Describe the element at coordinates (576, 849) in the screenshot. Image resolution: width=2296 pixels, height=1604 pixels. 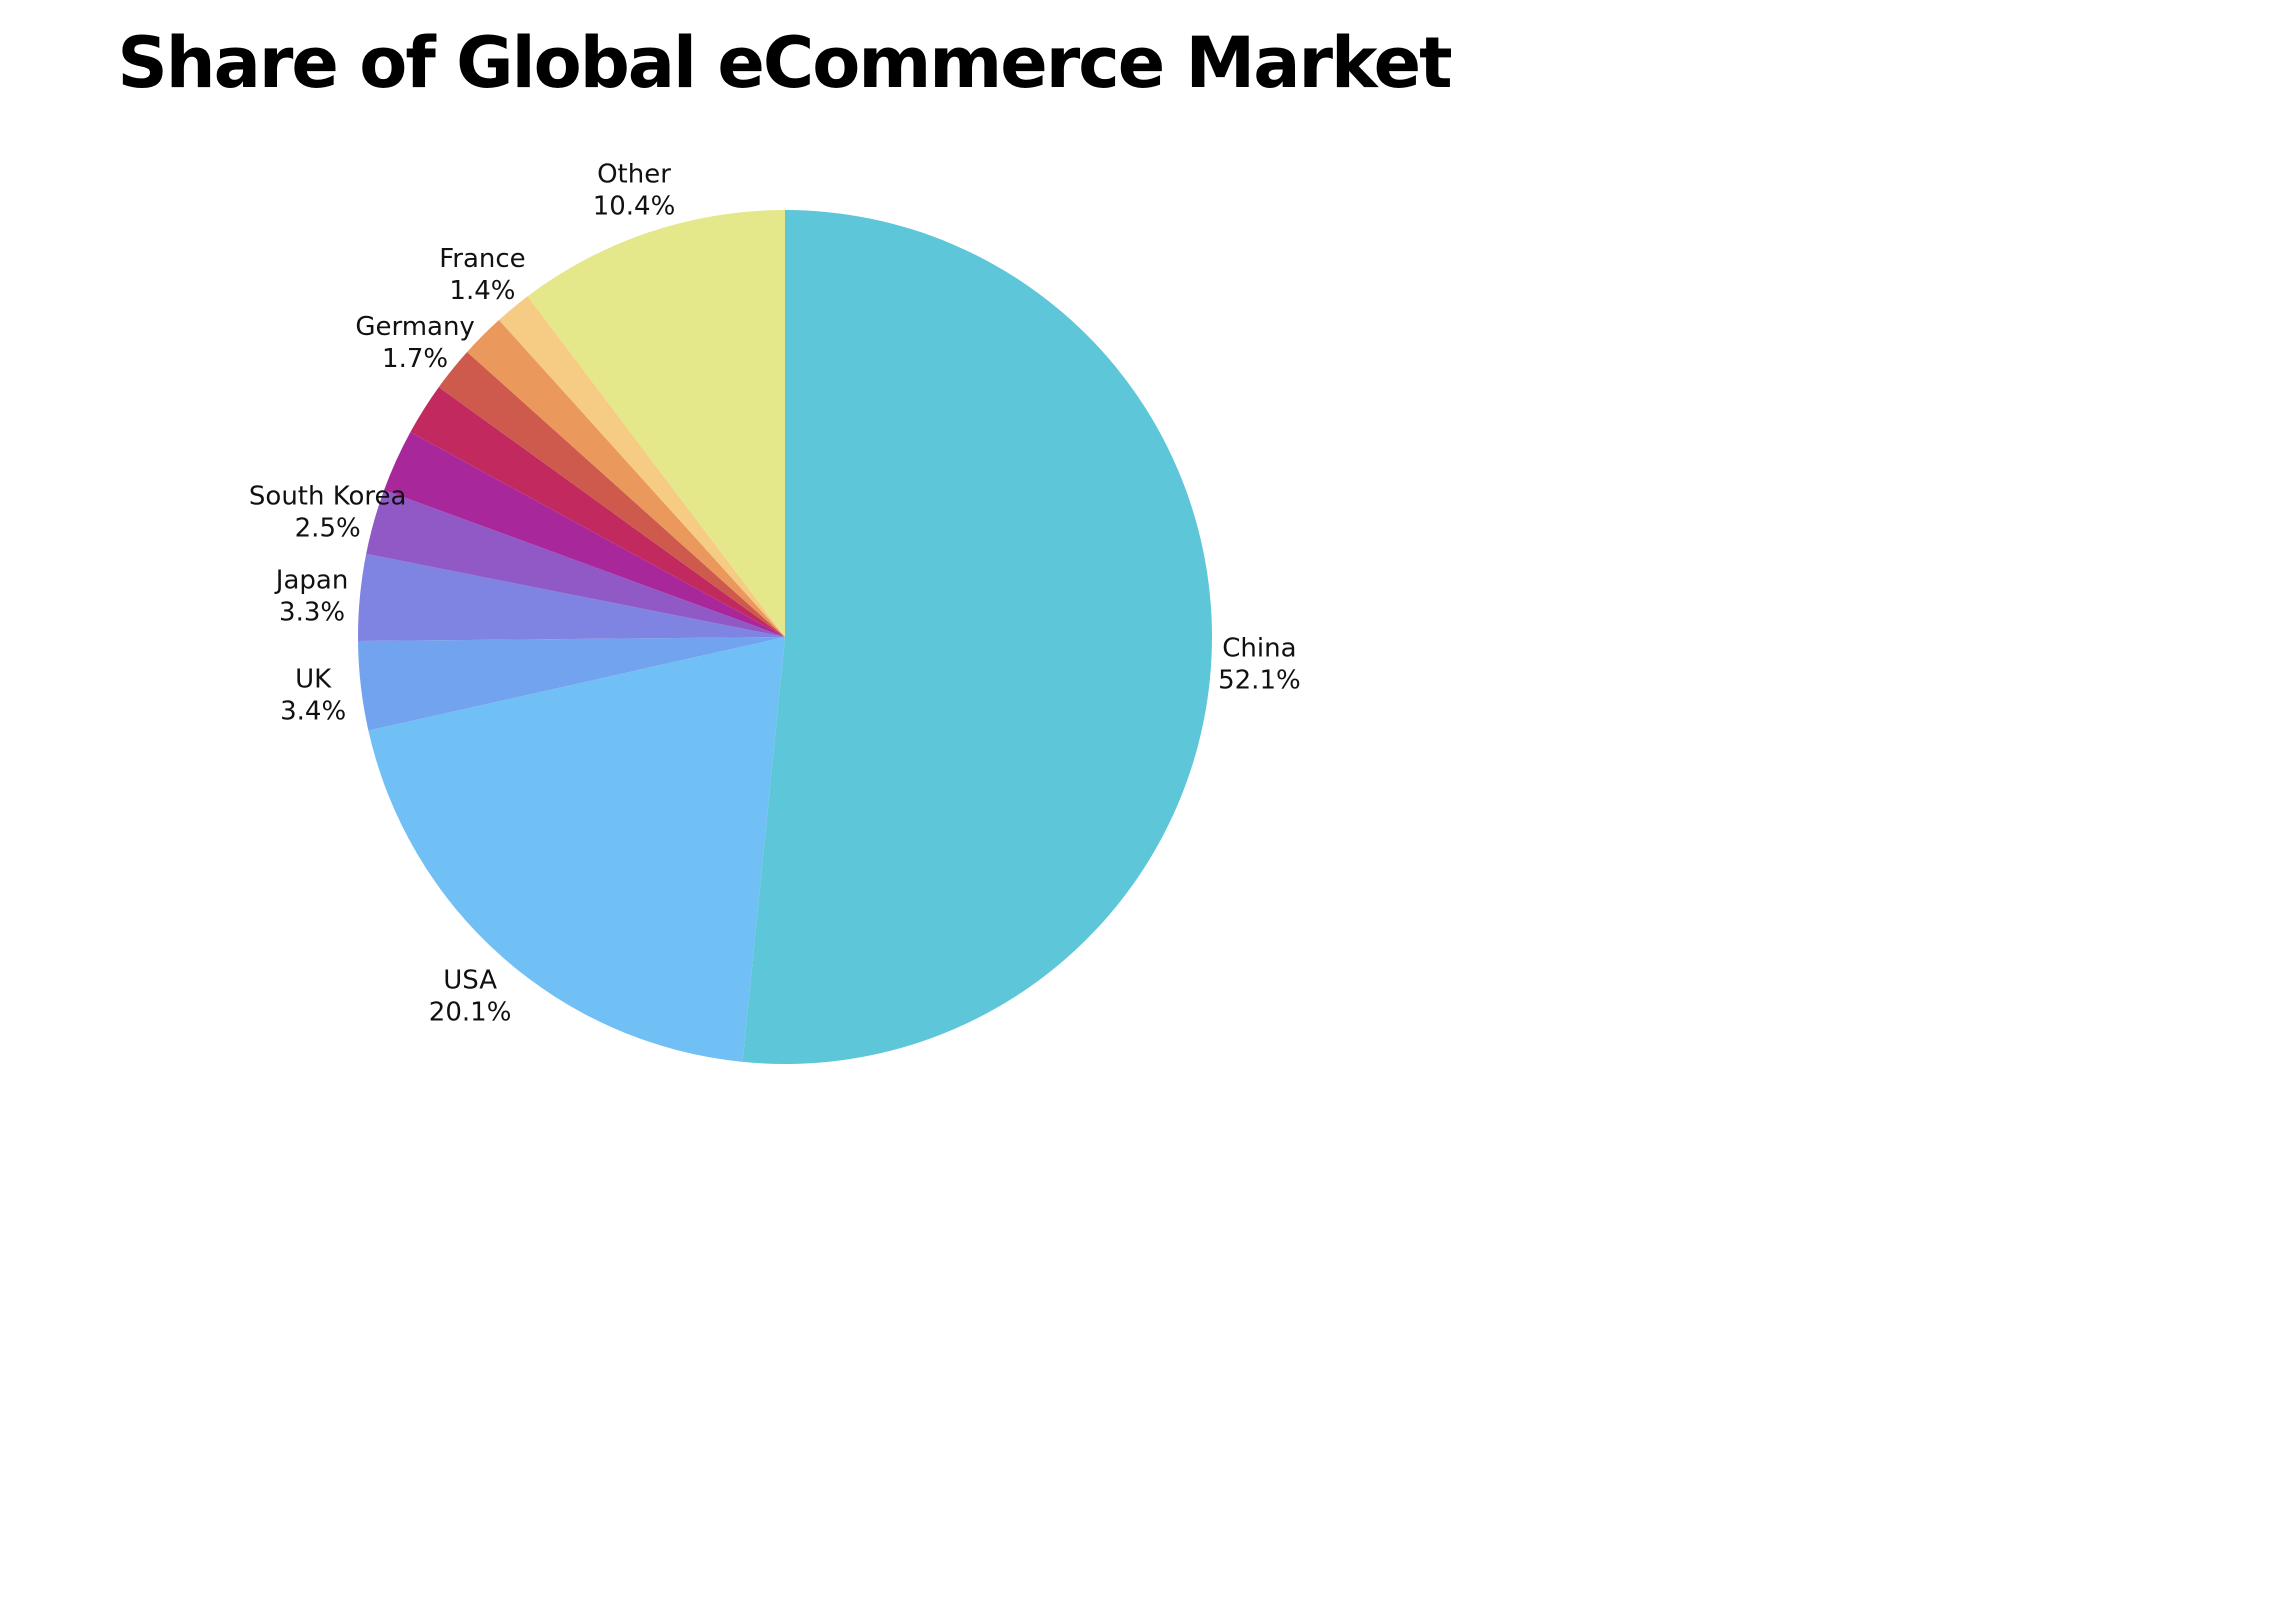
I see `pie-slice-usa` at that location.